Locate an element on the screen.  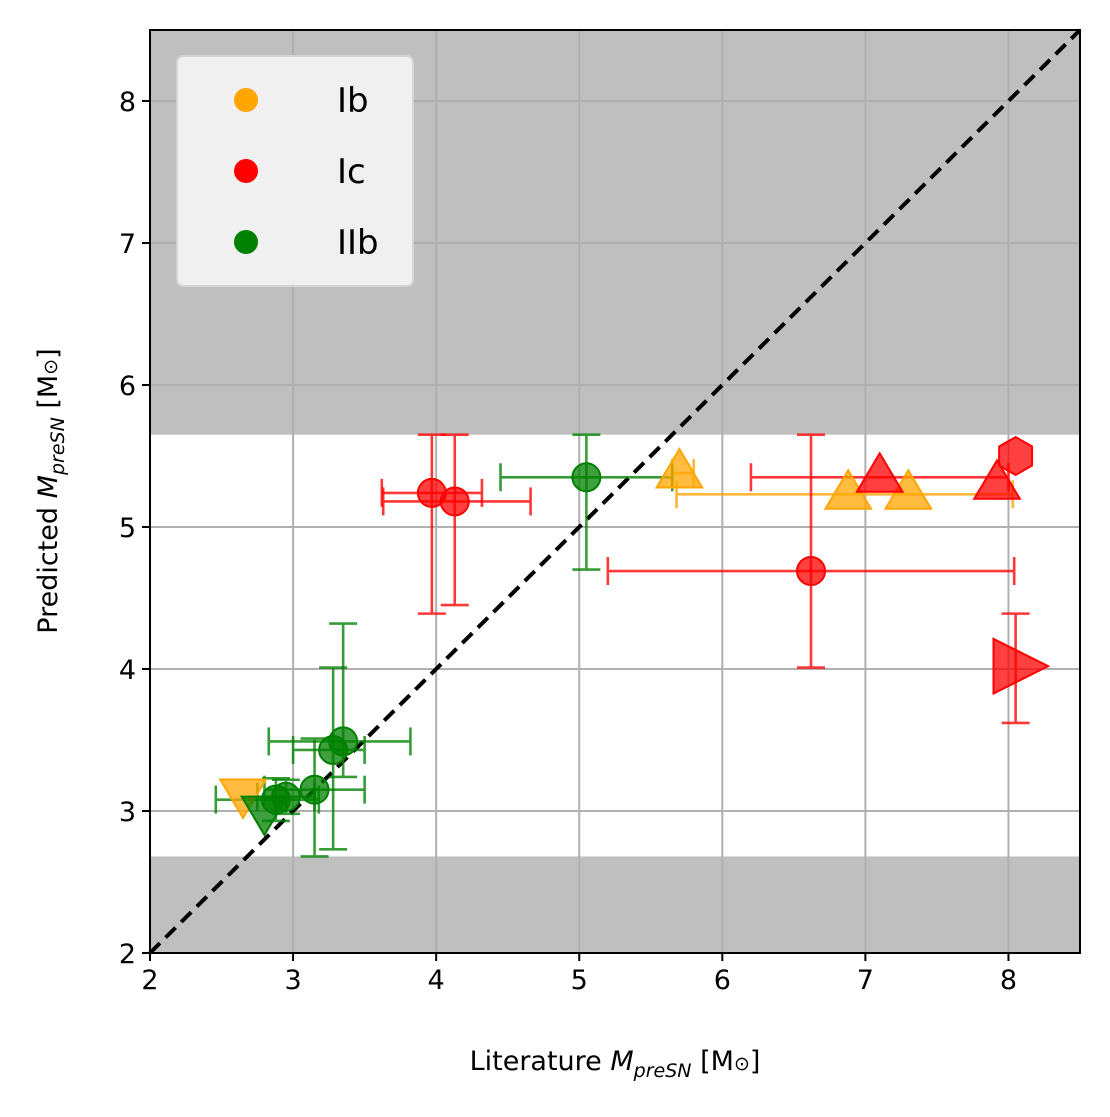
y-tick-label-3: 3 is located at coordinates (127, 812).